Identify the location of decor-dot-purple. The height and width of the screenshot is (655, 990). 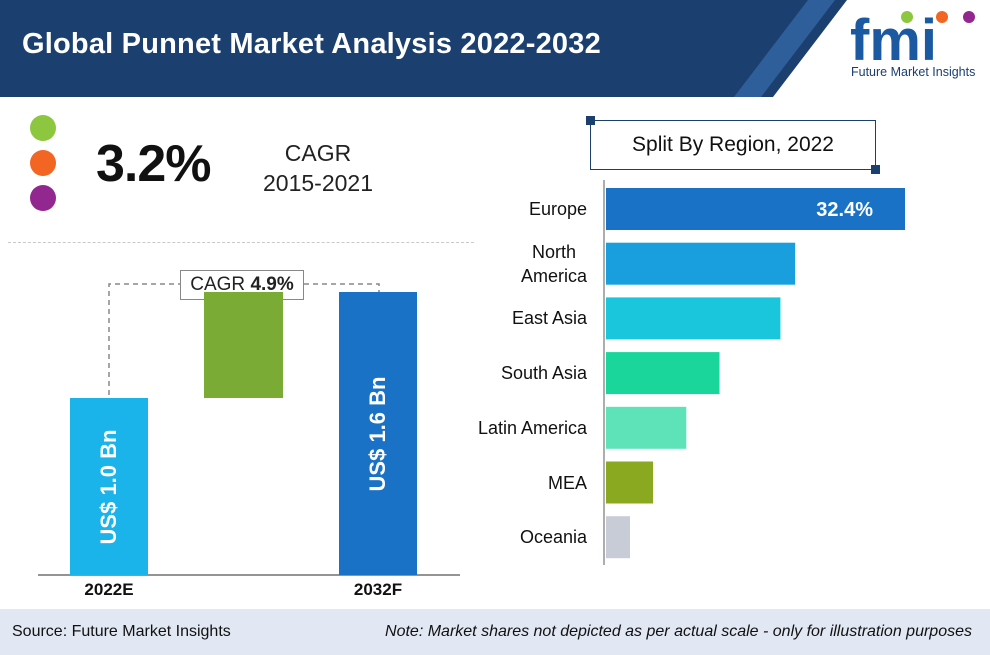
(43, 198).